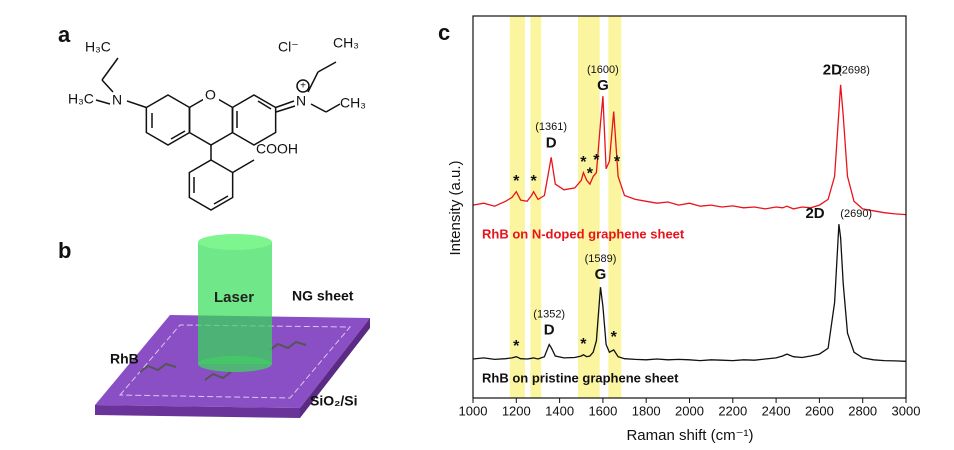  What do you see at coordinates (234, 297) in the screenshot?
I see `laser-label: Laser` at bounding box center [234, 297].